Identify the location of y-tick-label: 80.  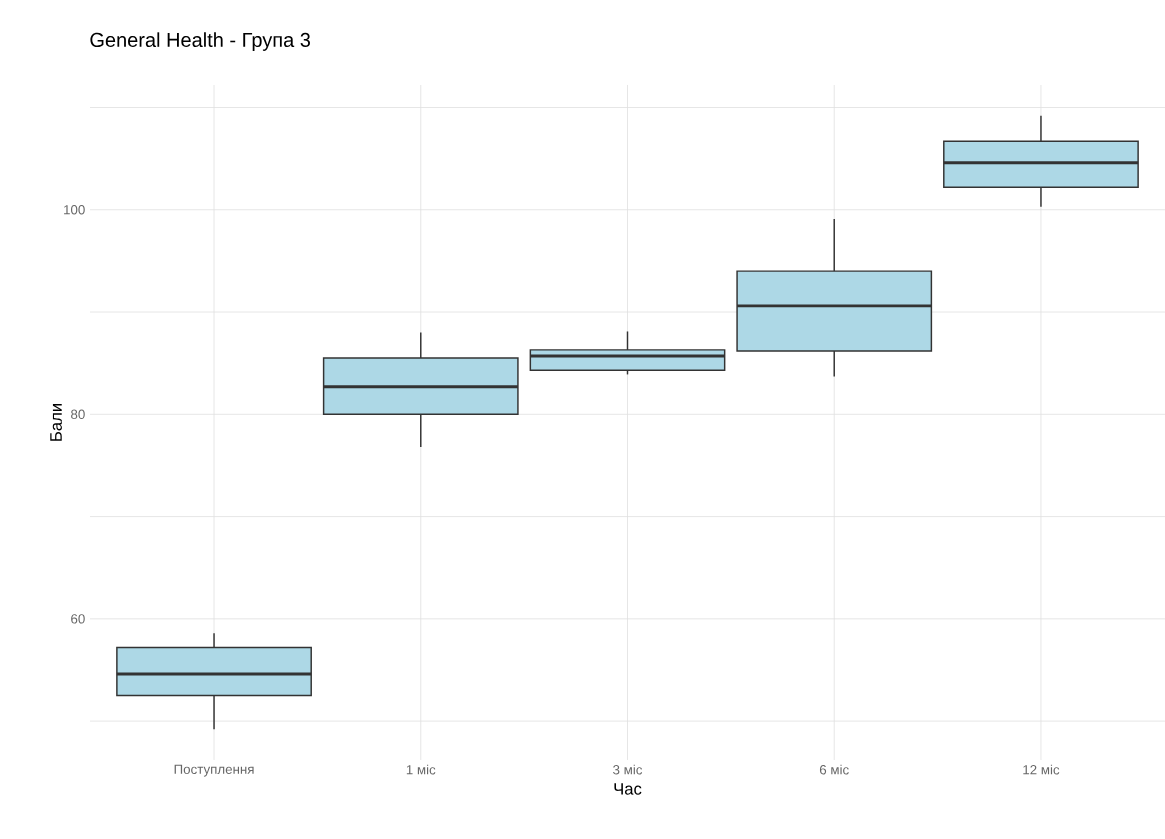
(78, 414).